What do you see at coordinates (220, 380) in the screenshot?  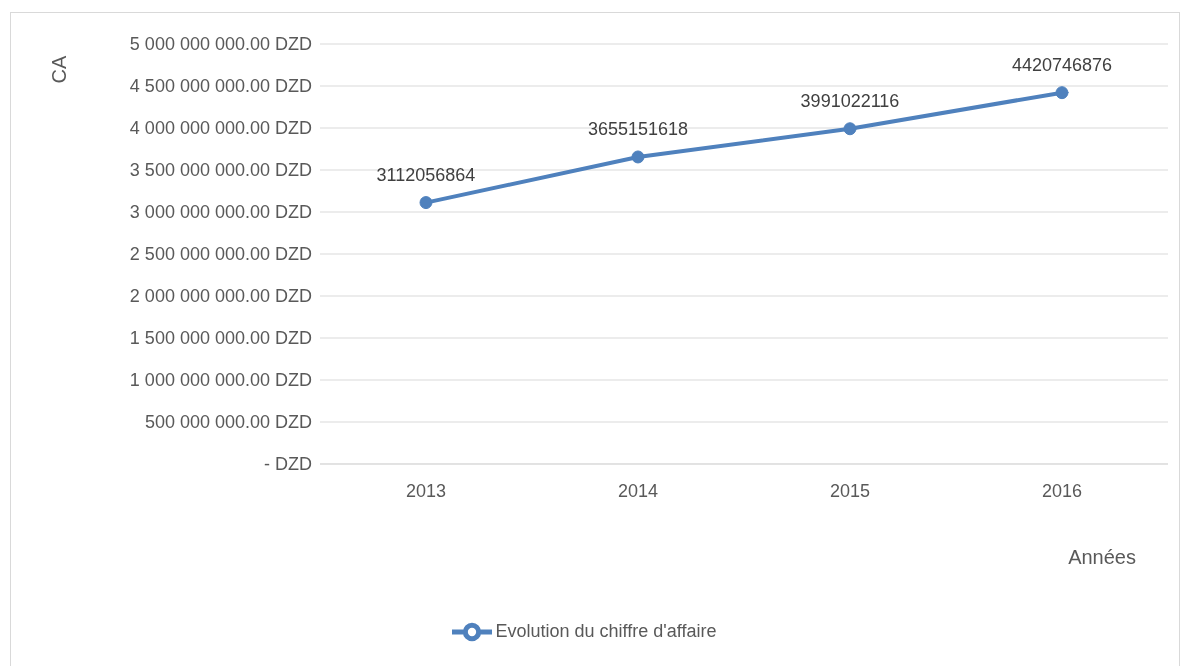 I see `y-tick-label: 1 000 000 000.00 DZD` at bounding box center [220, 380].